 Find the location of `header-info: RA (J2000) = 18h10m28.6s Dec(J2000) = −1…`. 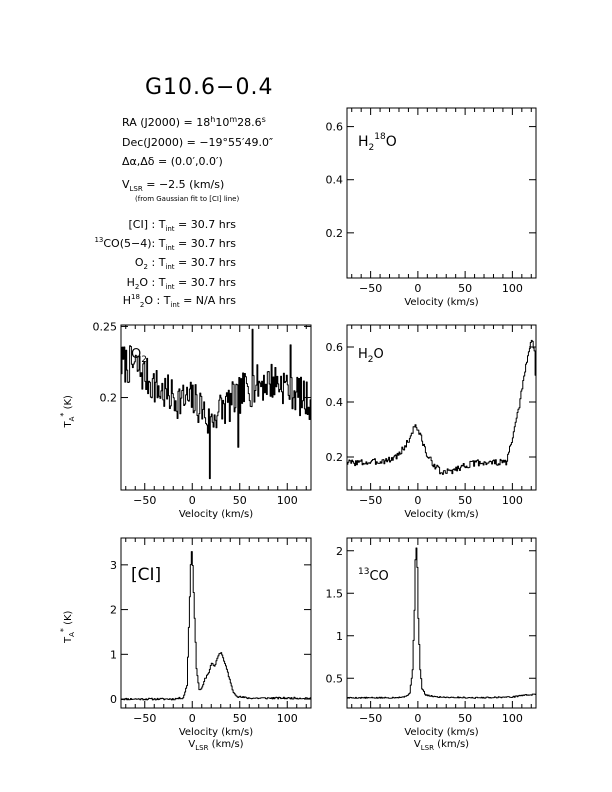

header-info: RA (J2000) = 18h10m28.6s Dec(J2000) = −1… is located at coordinates (183, 212).